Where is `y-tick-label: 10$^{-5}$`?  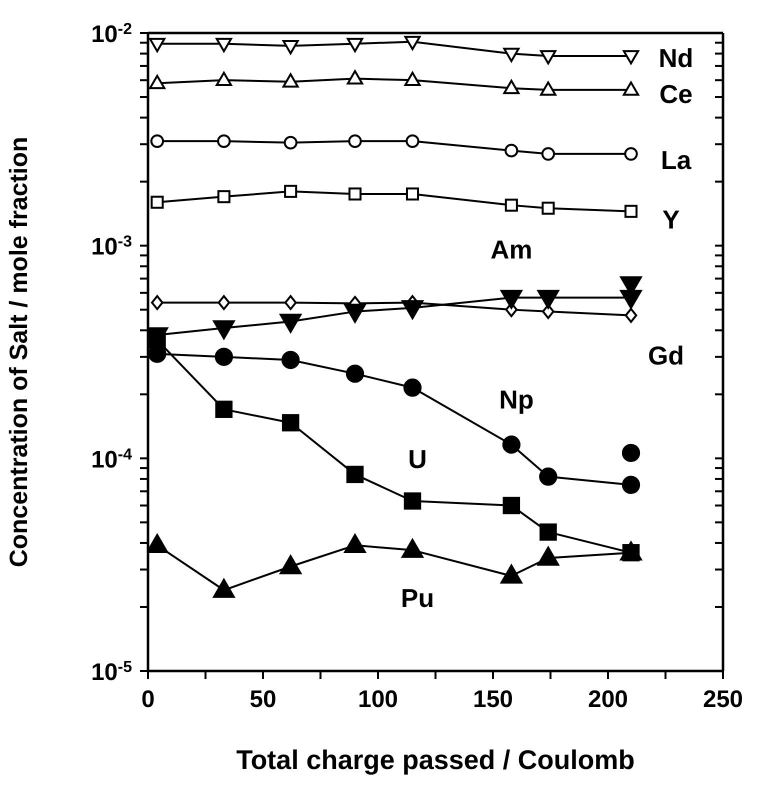
y-tick-label: 10$^{-5}$ is located at coordinates (111, 672).